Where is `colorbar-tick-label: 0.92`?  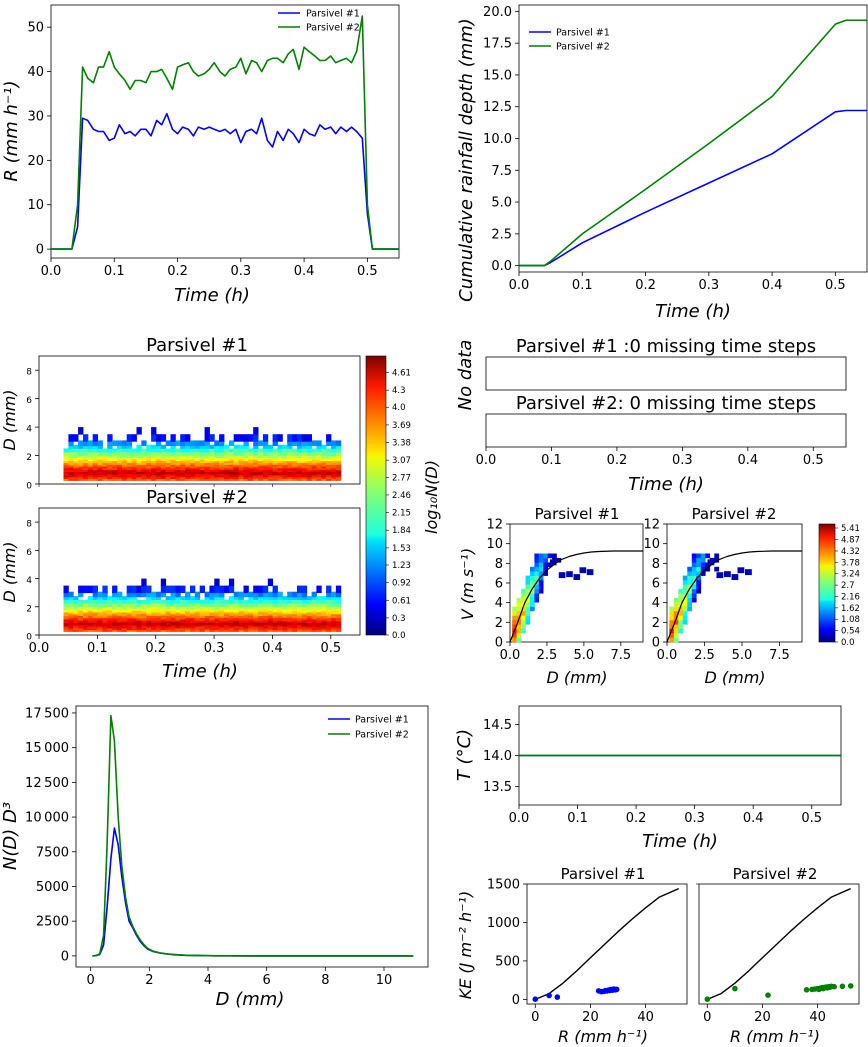
colorbar-tick-label: 0.92 is located at coordinates (401, 584).